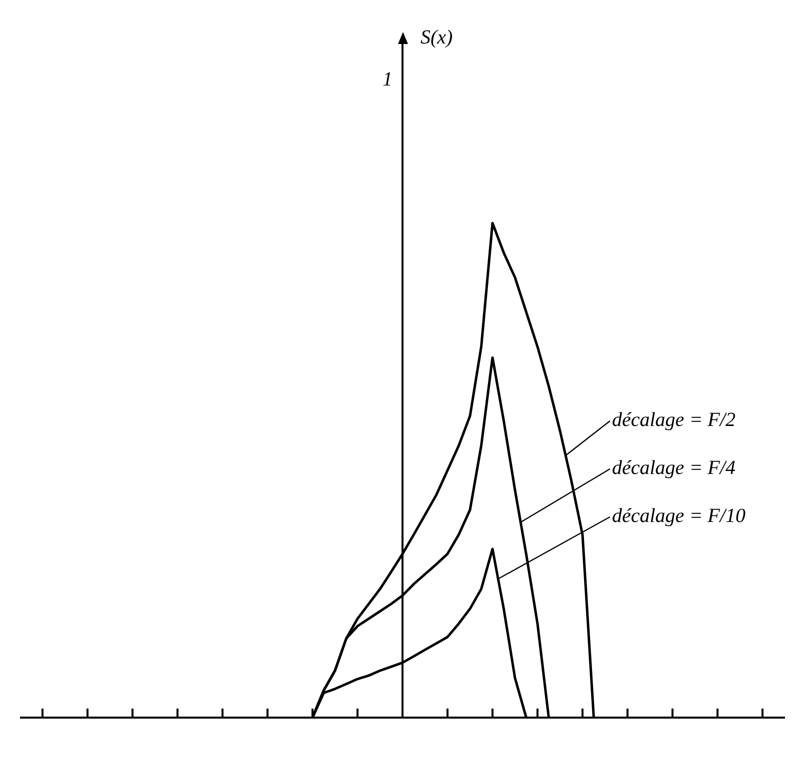 The width and height of the screenshot is (795, 758). What do you see at coordinates (437, 37) in the screenshot?
I see `text: S(x)` at bounding box center [437, 37].